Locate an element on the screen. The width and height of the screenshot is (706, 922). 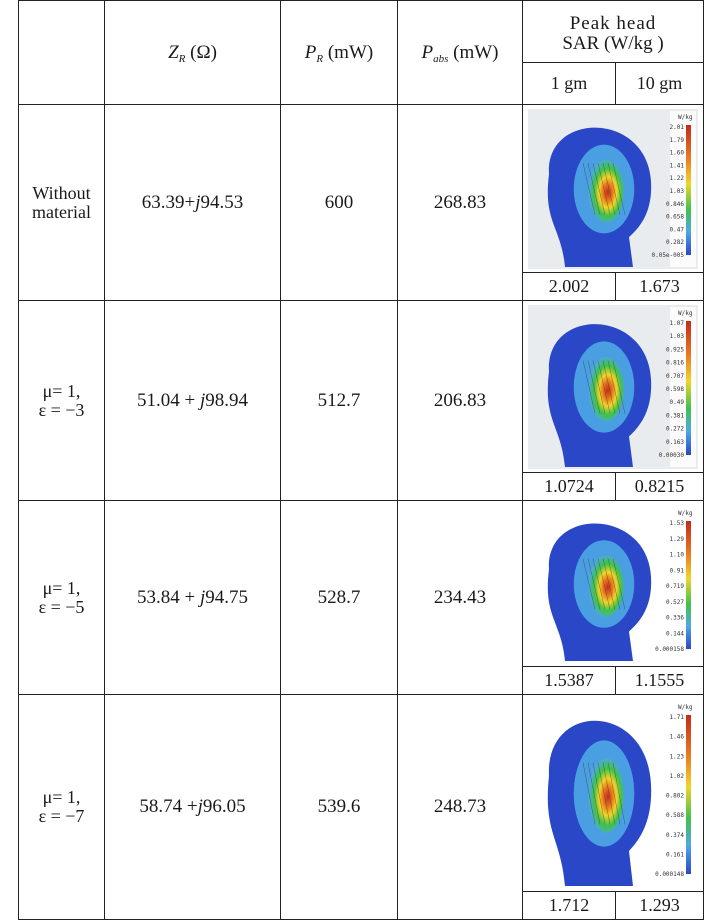
row-4-sar-10gm-value: 1.293 is located at coordinates (659, 905).